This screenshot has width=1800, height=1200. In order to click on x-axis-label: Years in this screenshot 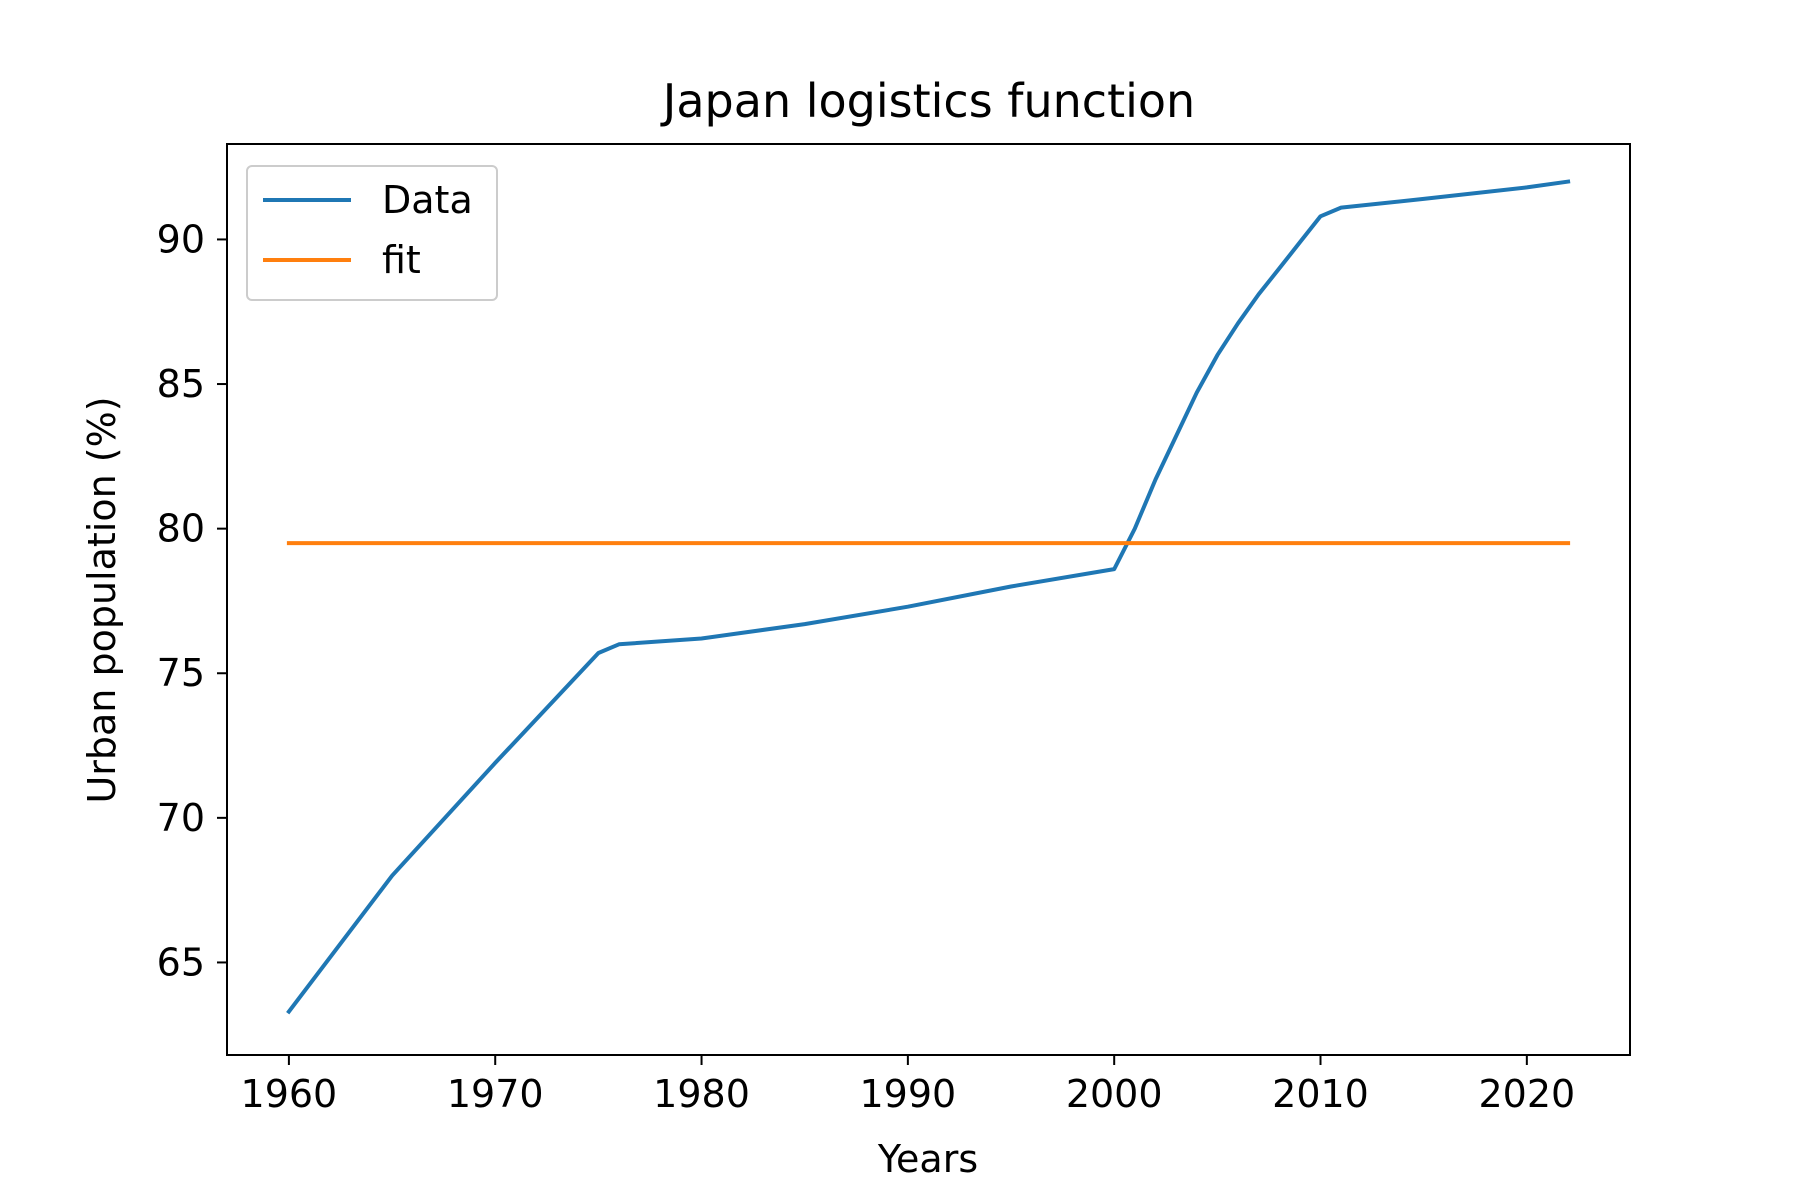, I will do `click(927, 1159)`.